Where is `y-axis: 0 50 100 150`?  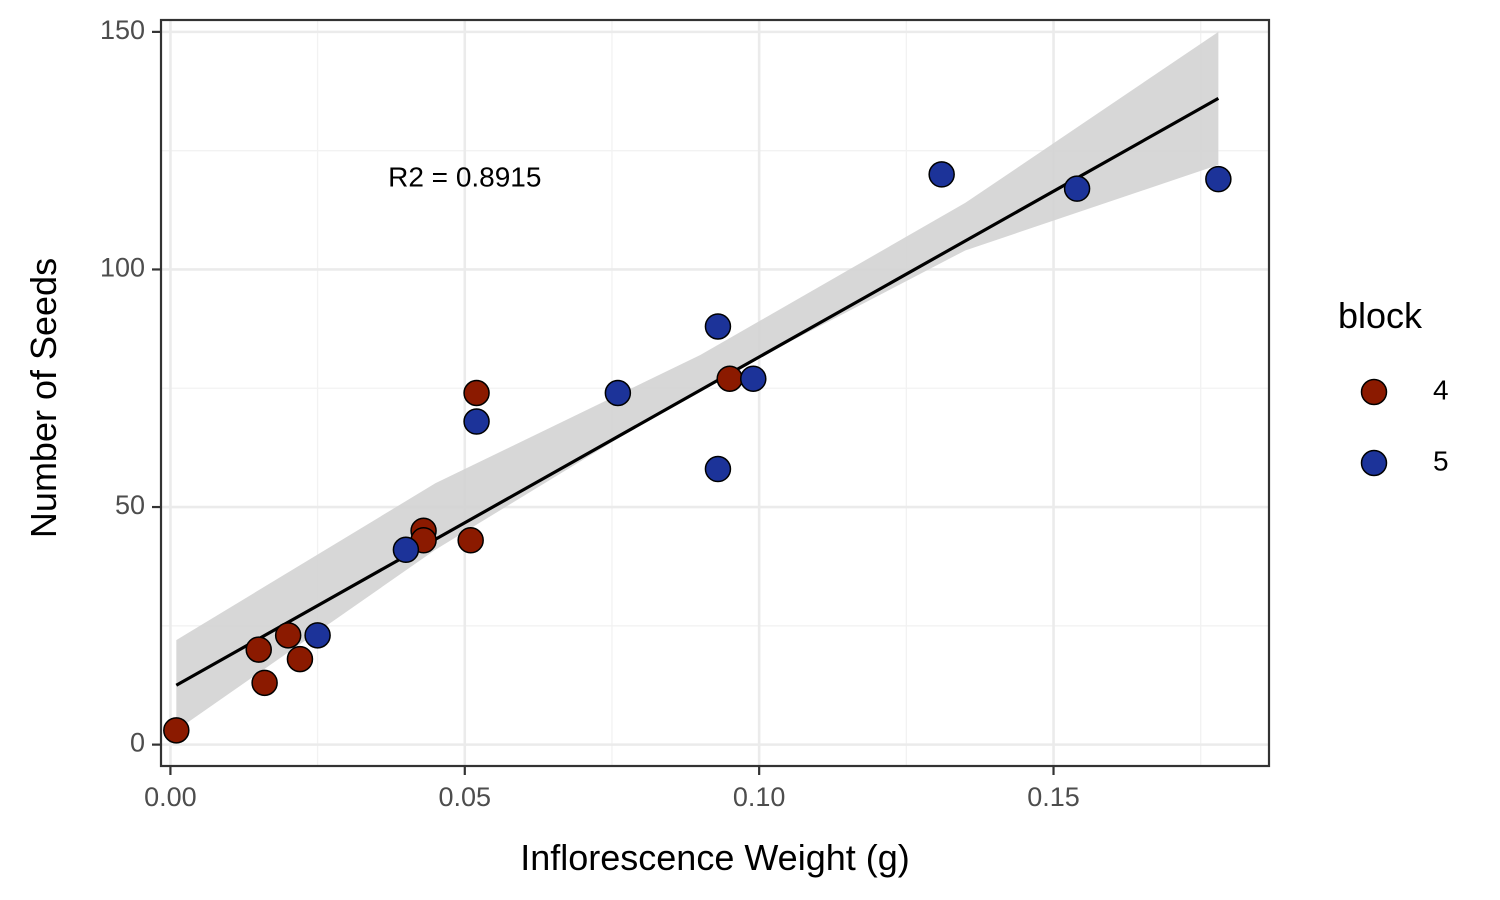
y-axis: 0 50 100 150 is located at coordinates (130, 386).